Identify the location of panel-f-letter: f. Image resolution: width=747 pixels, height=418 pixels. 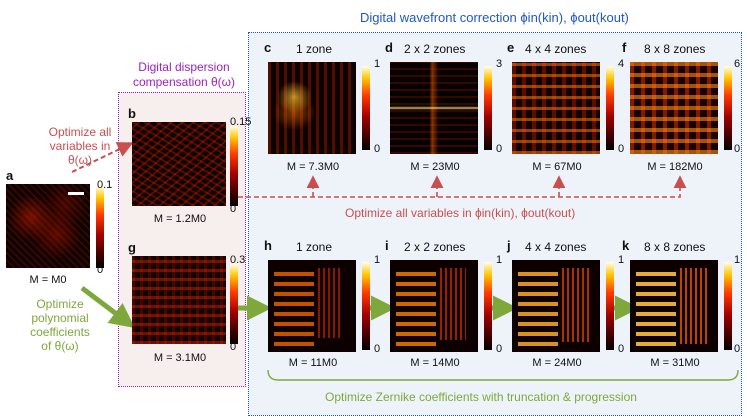
(624, 47).